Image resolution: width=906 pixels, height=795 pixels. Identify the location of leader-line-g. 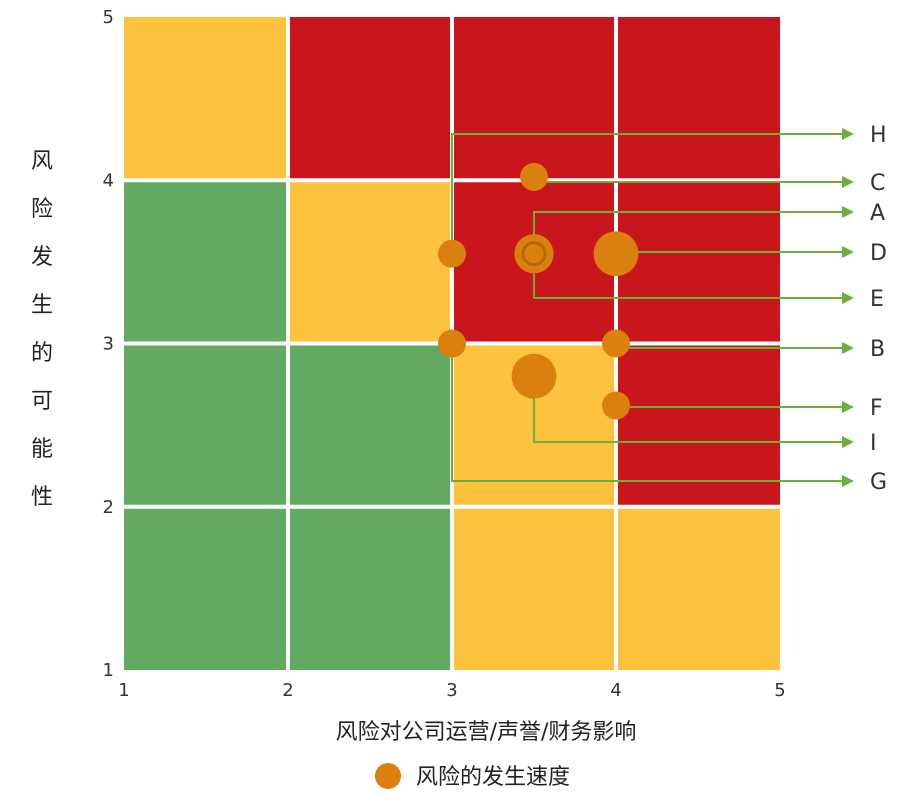
(646, 412).